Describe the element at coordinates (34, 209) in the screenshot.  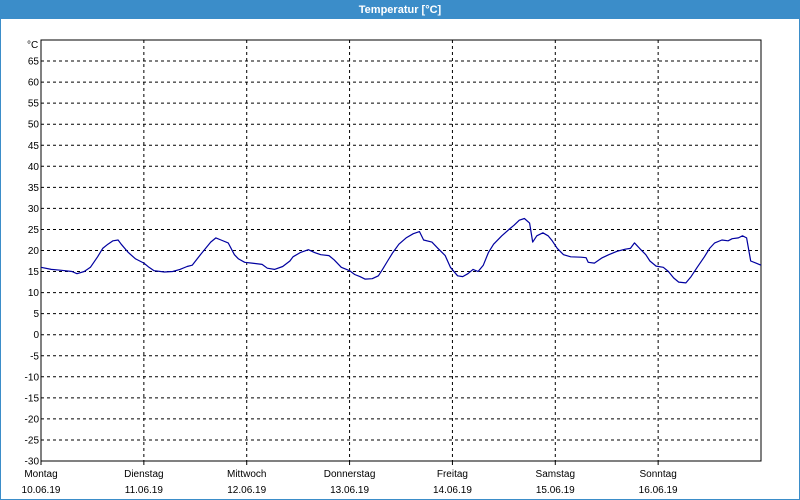
I see `y-tick-label: 30` at that location.